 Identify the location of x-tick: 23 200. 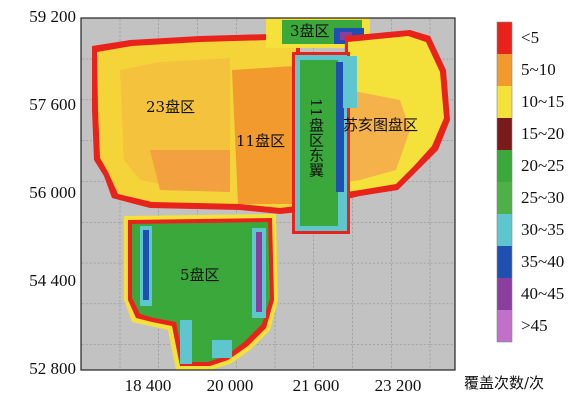
(398, 385).